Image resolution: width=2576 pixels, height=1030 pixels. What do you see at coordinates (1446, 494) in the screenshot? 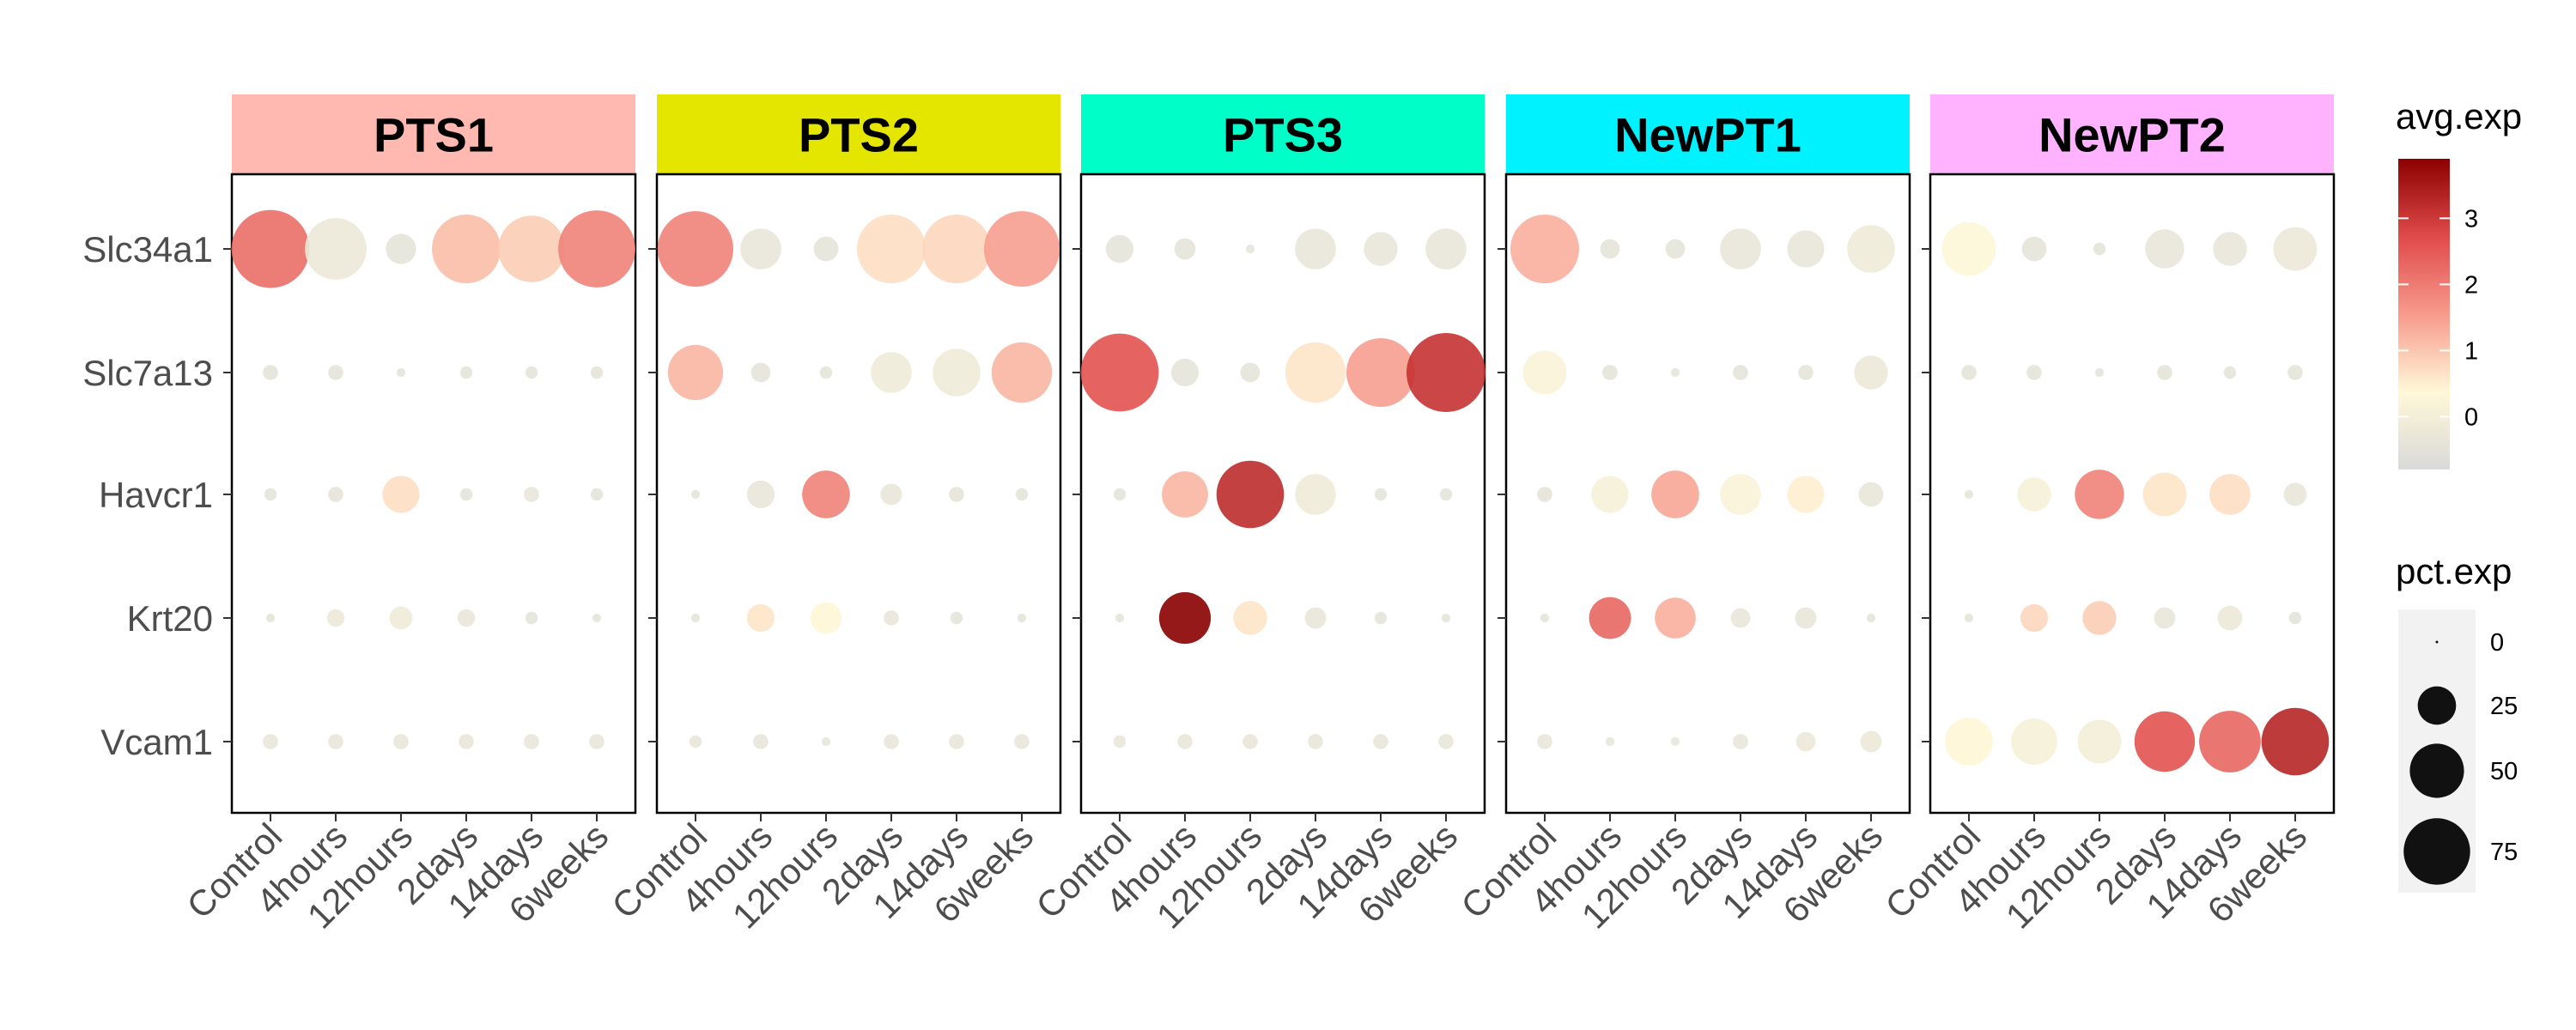
I see `dot-pts3-havcr1-6weeks` at bounding box center [1446, 494].